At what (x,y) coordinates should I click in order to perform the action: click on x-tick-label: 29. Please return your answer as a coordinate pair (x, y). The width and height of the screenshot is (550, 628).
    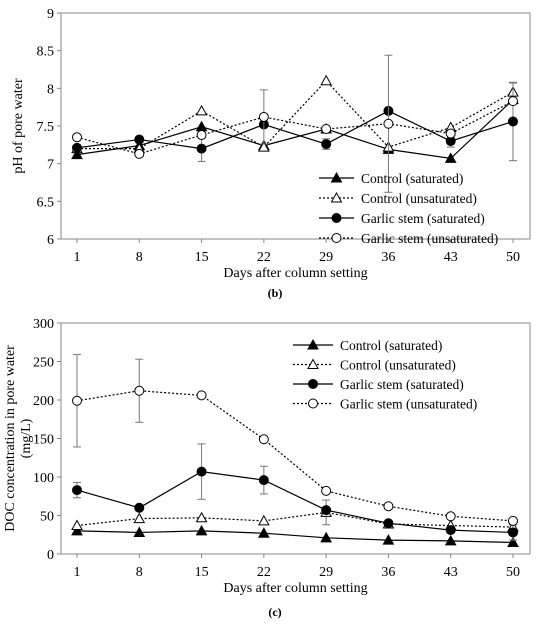
    Looking at the image, I should click on (326, 257).